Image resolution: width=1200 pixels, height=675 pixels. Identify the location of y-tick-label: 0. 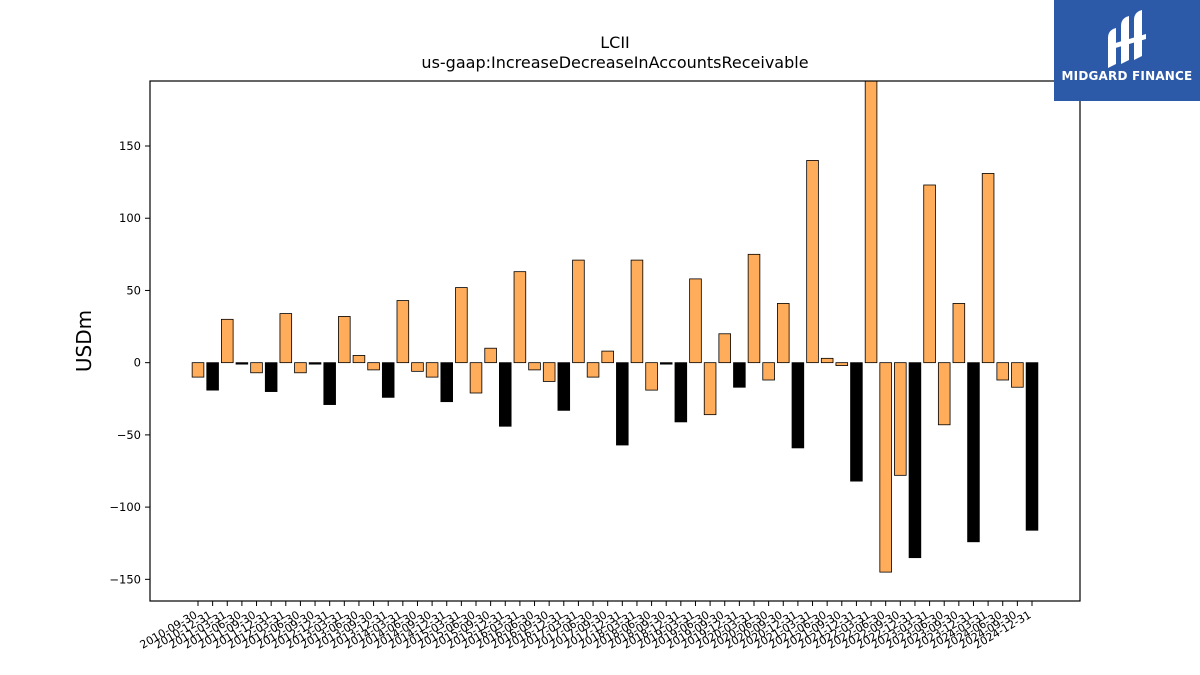
(137, 363).